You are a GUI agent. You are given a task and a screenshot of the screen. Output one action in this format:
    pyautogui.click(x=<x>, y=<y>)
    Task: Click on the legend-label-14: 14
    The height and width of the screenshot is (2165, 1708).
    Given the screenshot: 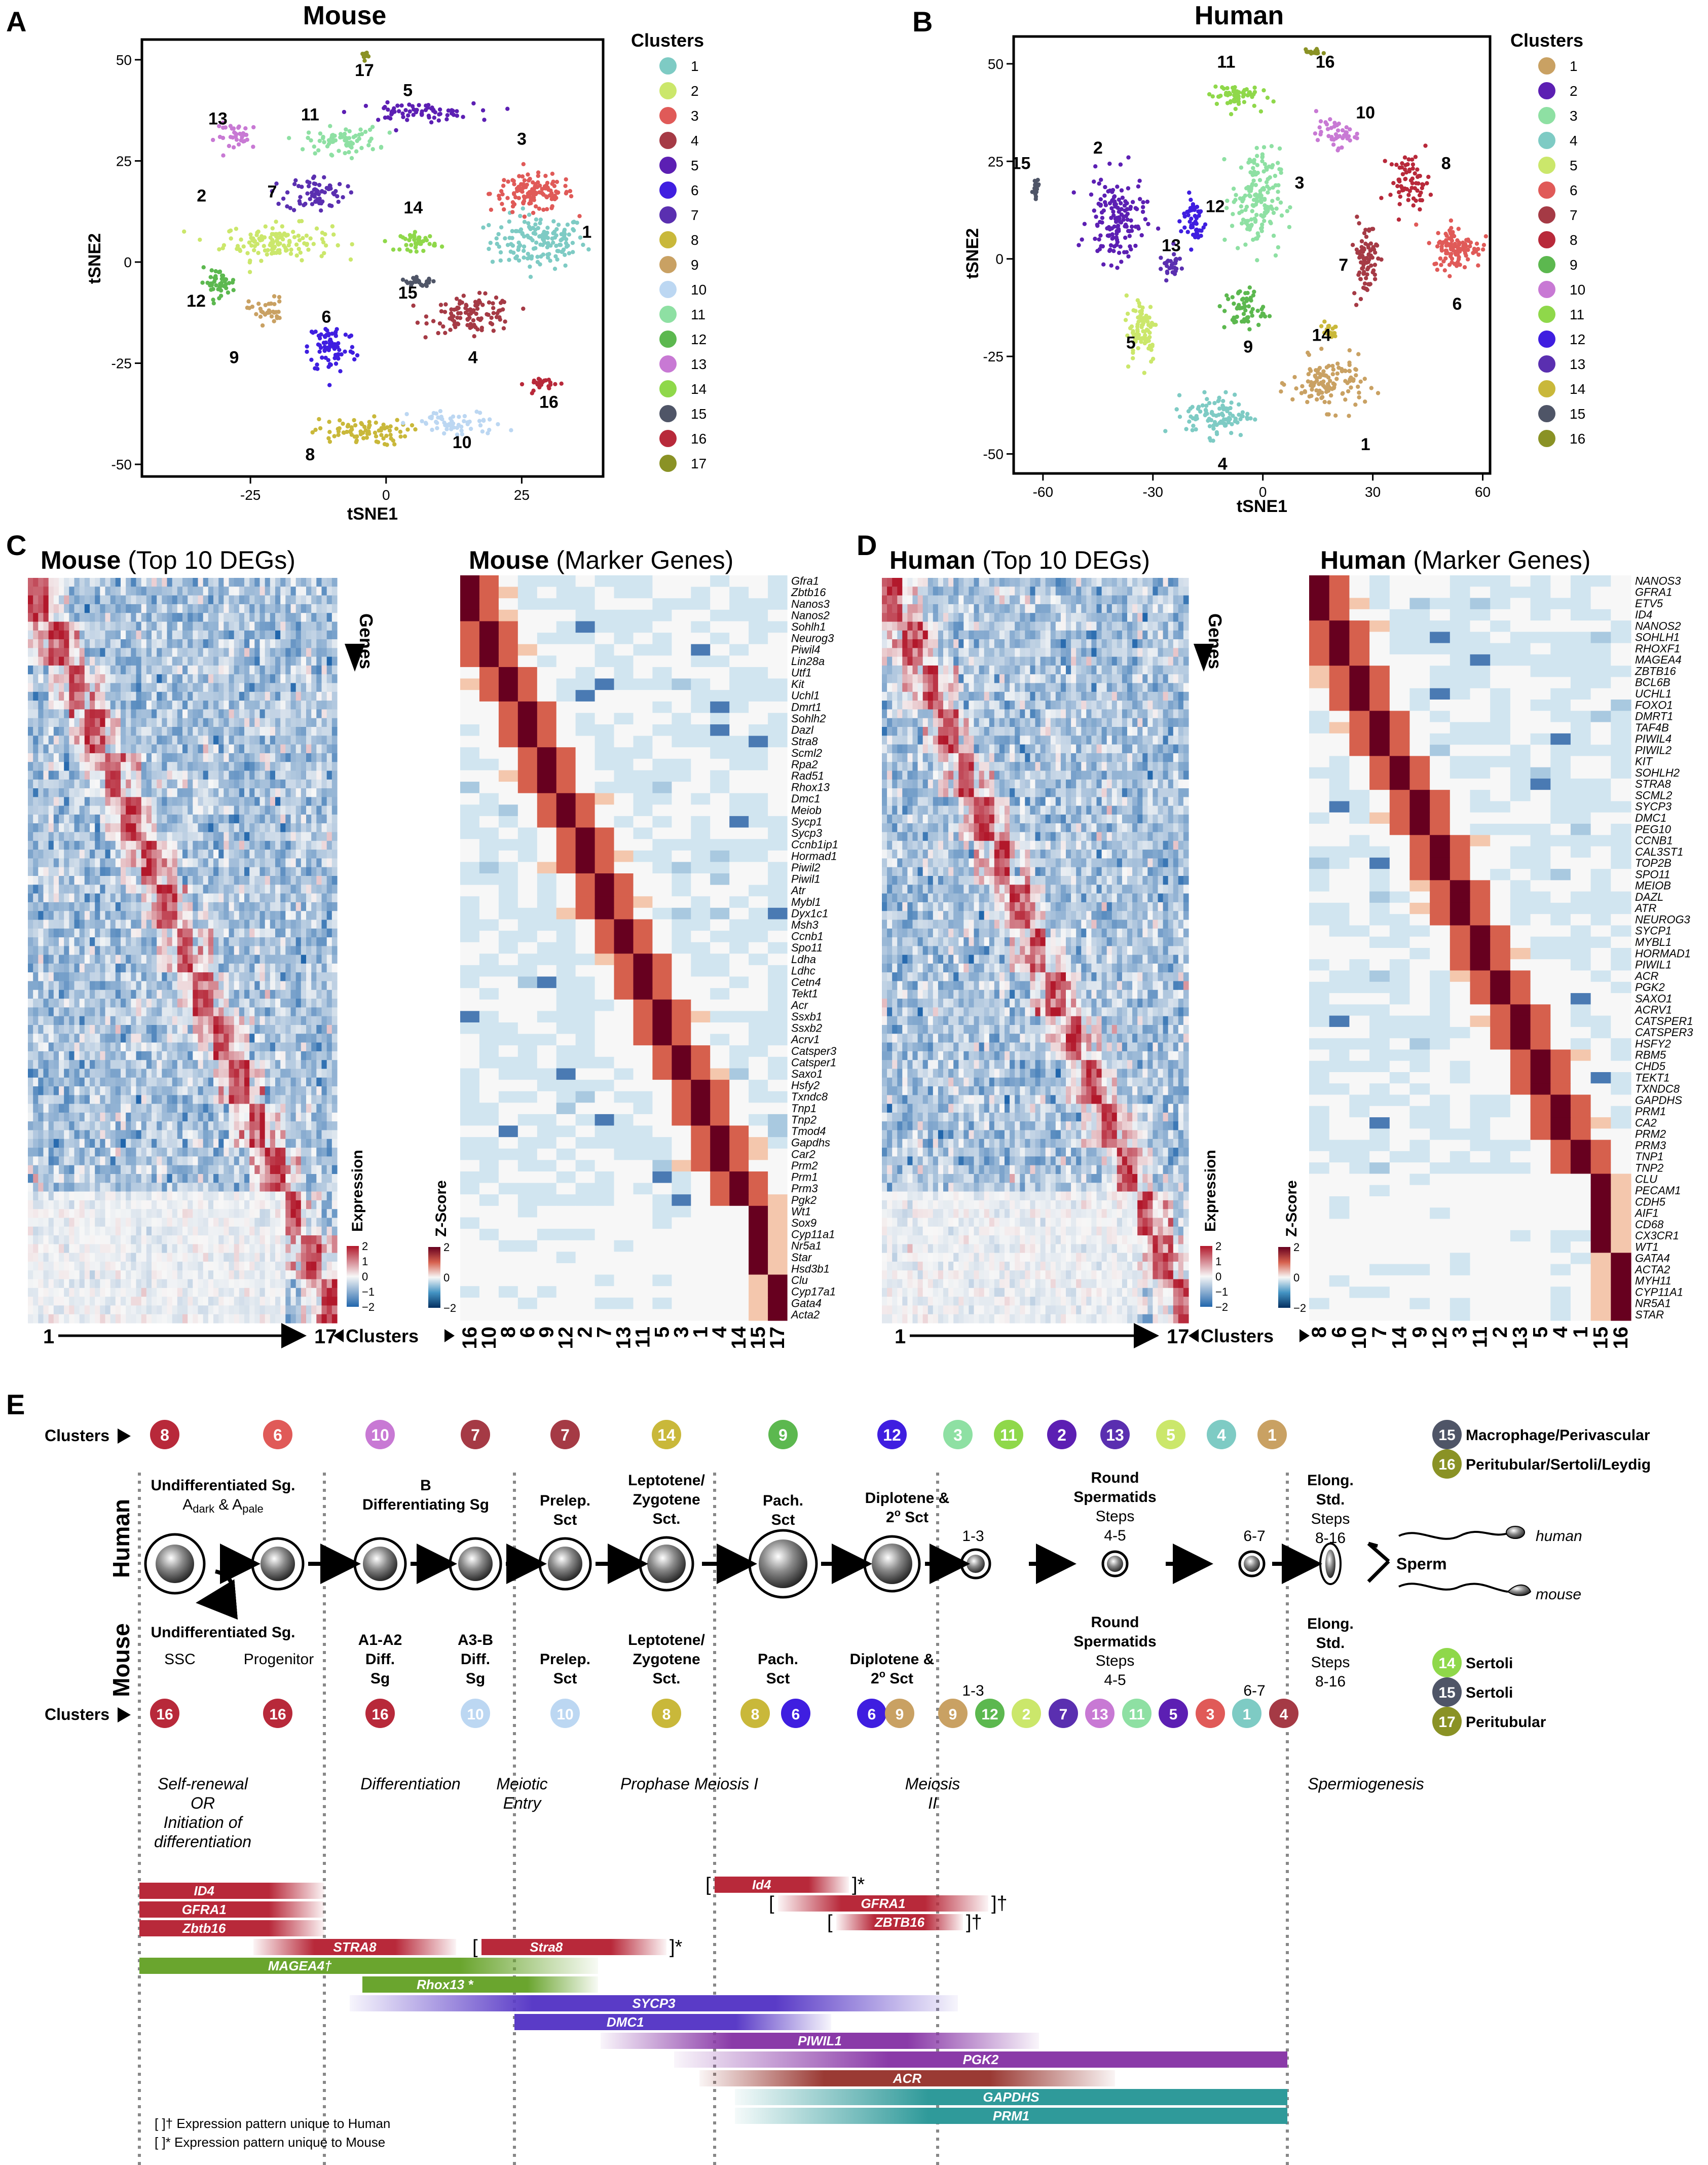 What is the action you would take?
    pyautogui.click(x=699, y=389)
    